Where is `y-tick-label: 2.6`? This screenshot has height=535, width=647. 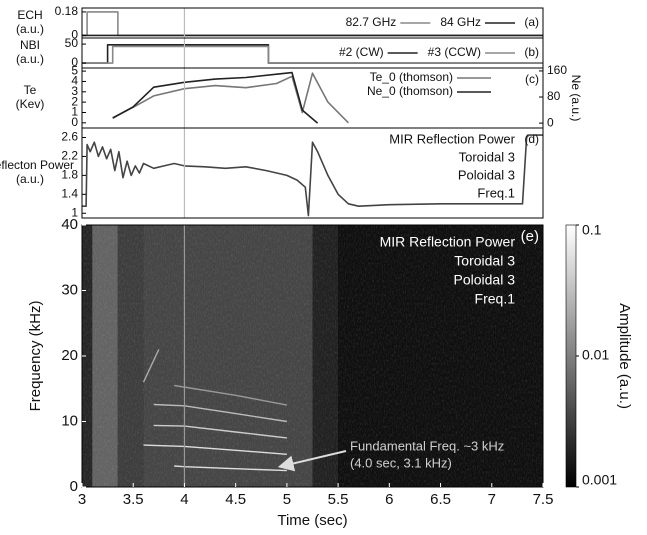
y-tick-label: 2.6 is located at coordinates (69, 137).